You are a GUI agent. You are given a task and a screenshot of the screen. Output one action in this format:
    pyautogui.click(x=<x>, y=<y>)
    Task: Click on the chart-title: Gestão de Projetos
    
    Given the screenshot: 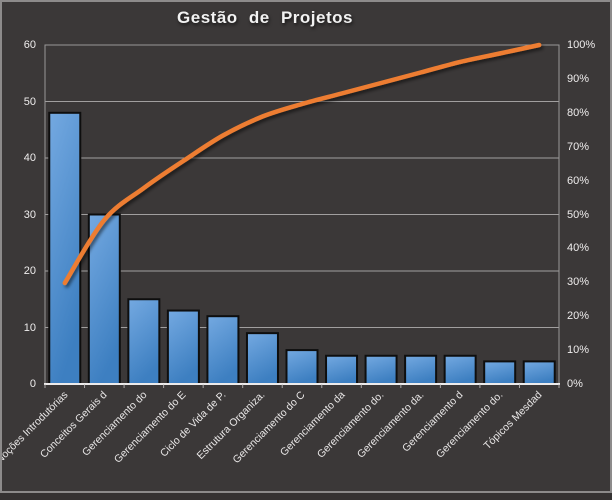 What is the action you would take?
    pyautogui.click(x=265, y=17)
    